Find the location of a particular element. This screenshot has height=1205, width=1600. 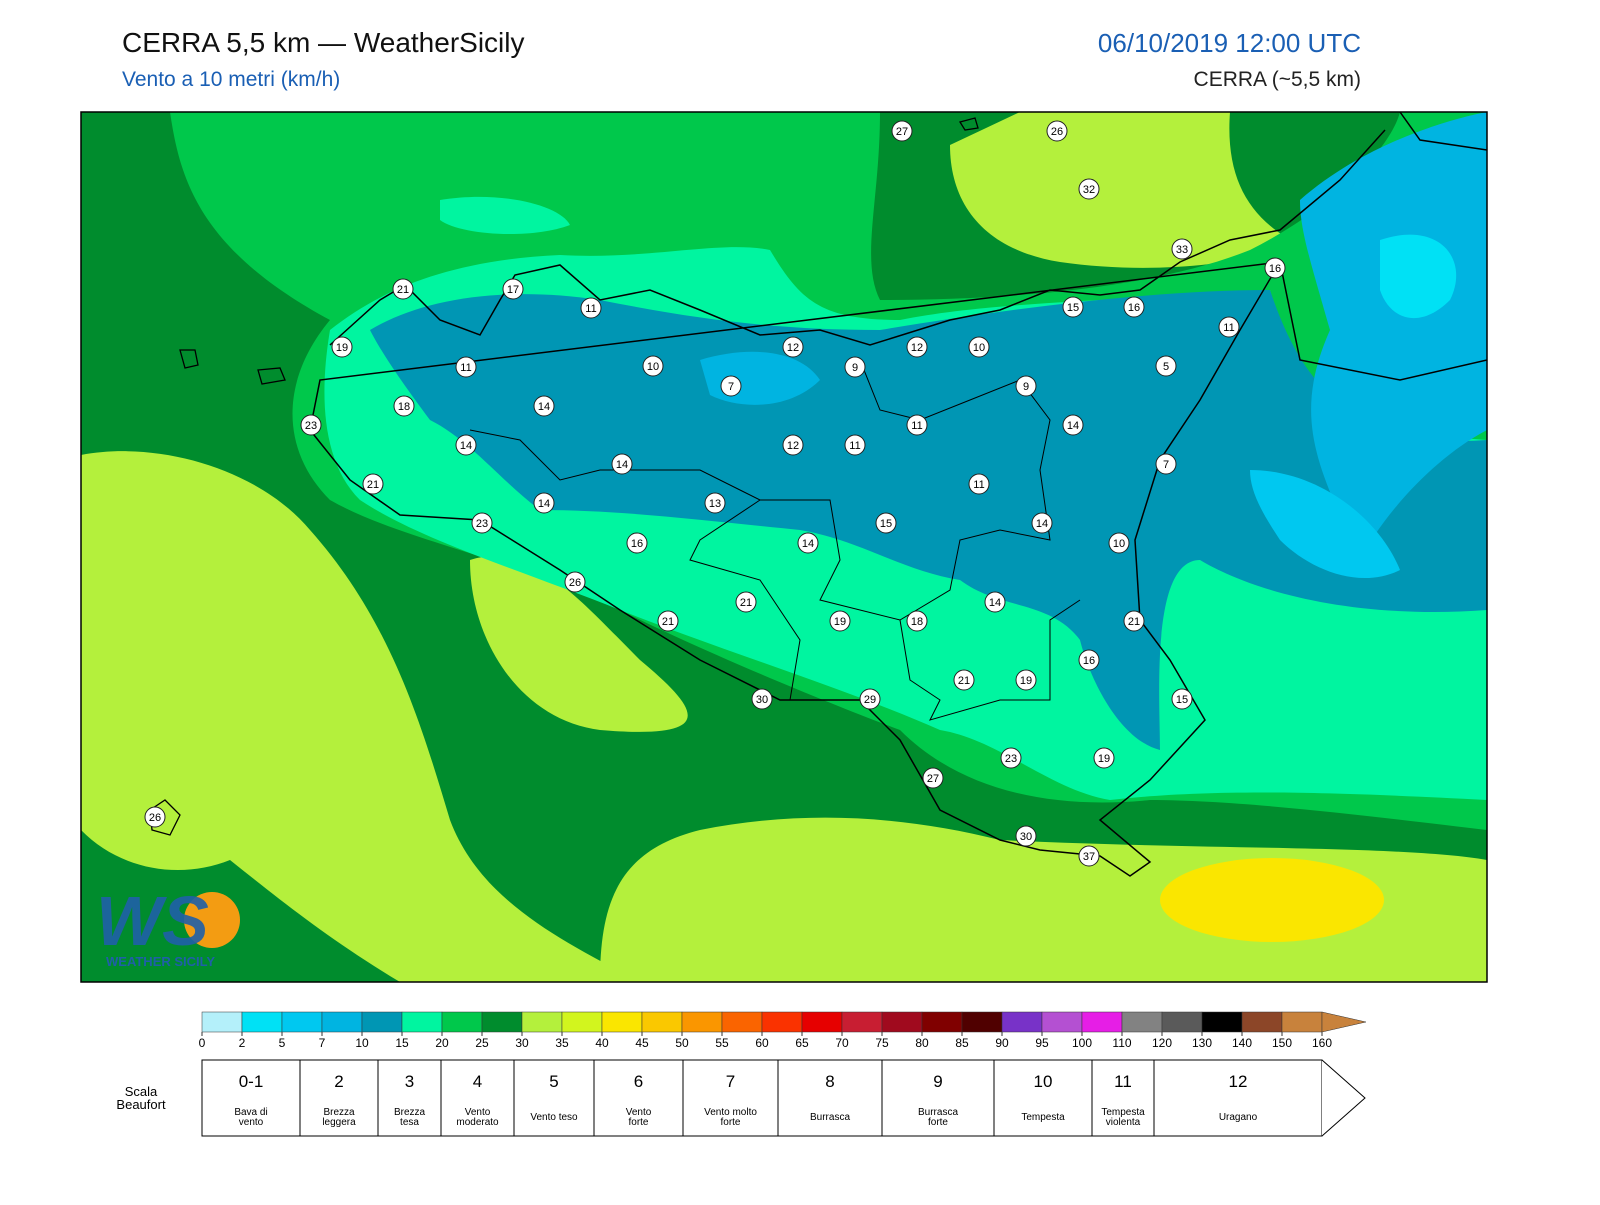

station-value: 26 is located at coordinates (1057, 132).